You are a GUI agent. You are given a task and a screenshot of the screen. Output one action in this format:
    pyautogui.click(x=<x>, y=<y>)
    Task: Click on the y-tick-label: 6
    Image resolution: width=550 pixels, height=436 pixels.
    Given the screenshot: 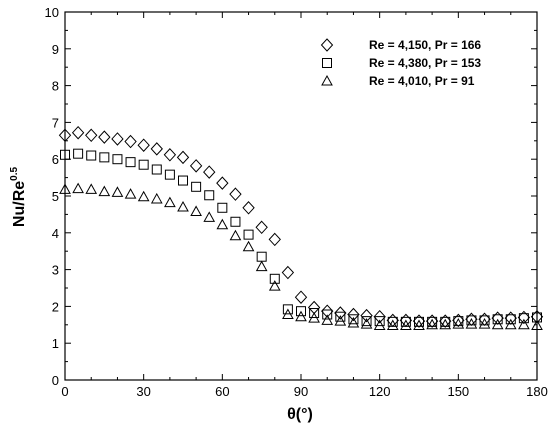 What is the action you would take?
    pyautogui.click(x=55, y=159)
    